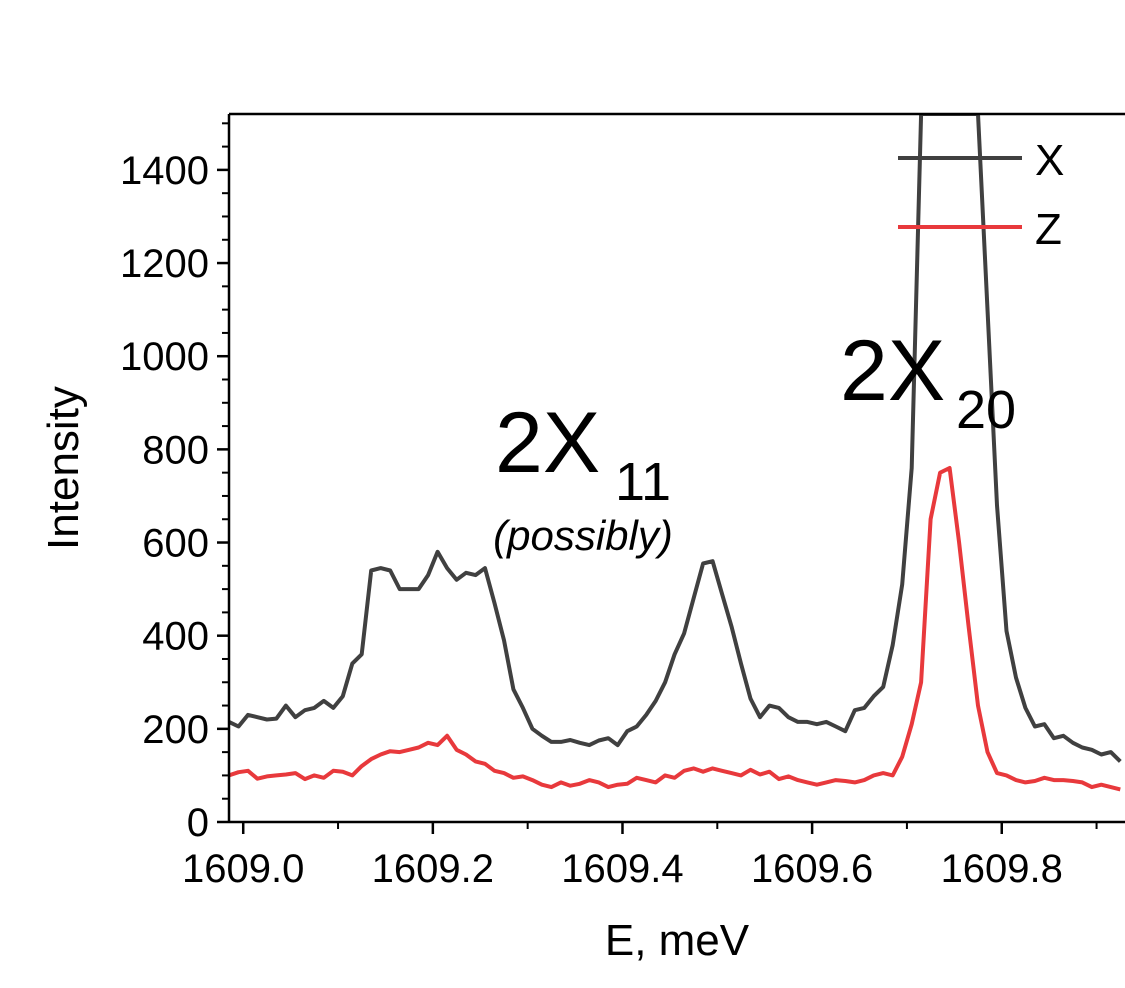 This screenshot has width=1125, height=988. What do you see at coordinates (164, 357) in the screenshot?
I see `y-tick-label: 1000` at bounding box center [164, 357].